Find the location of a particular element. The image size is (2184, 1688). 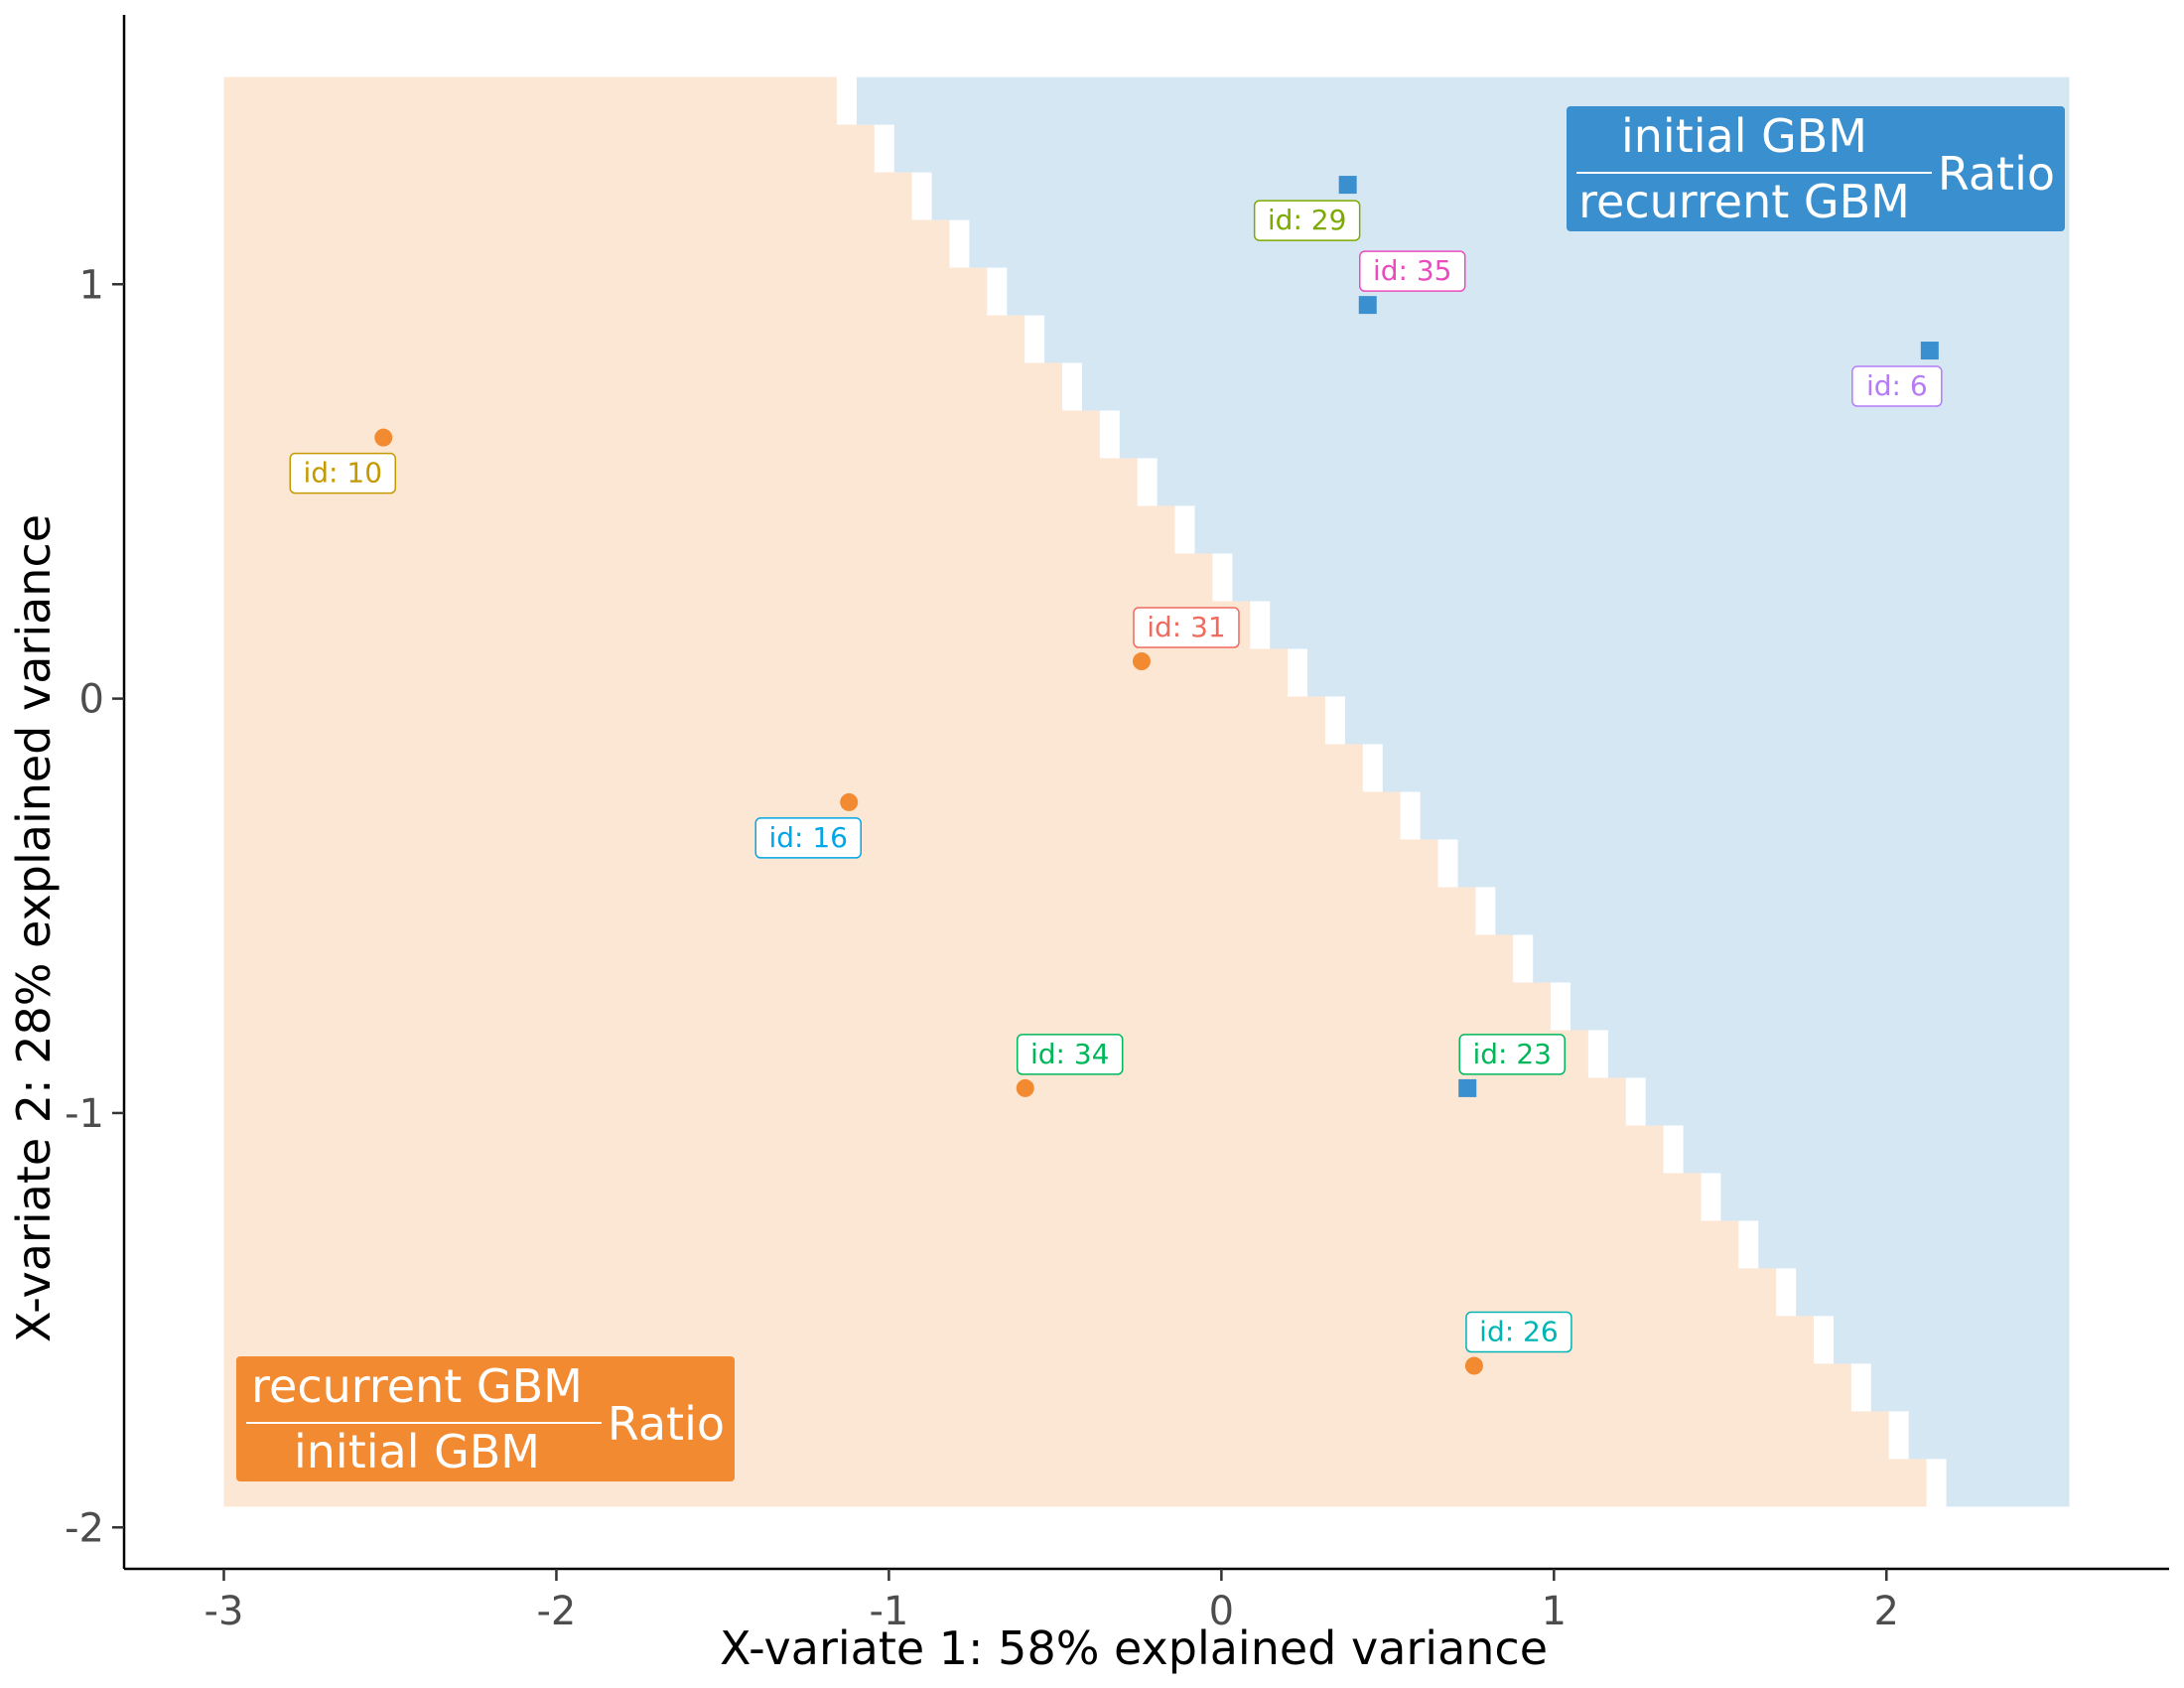

point-label: id: 23 is located at coordinates (1512, 1054).